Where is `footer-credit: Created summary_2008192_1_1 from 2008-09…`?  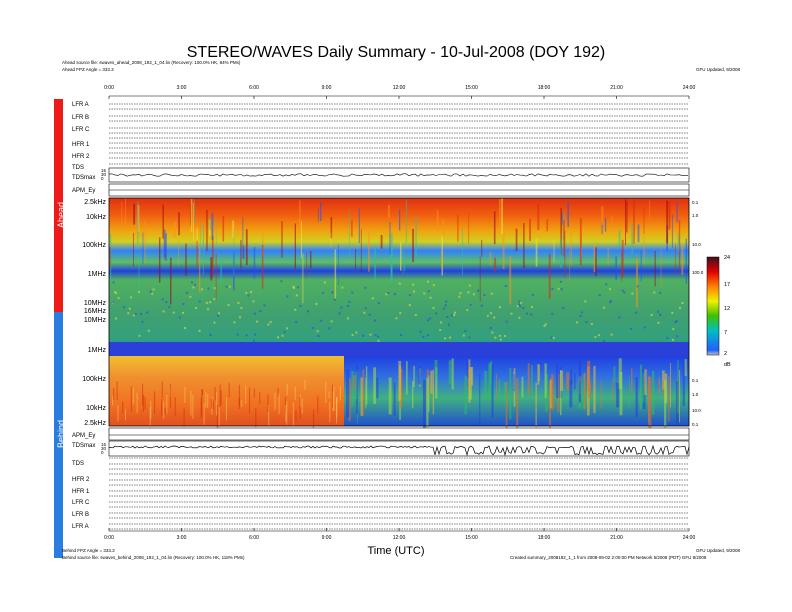
footer-credit: Created summary_2008192_1_1 from 2008-09… is located at coordinates (608, 557).